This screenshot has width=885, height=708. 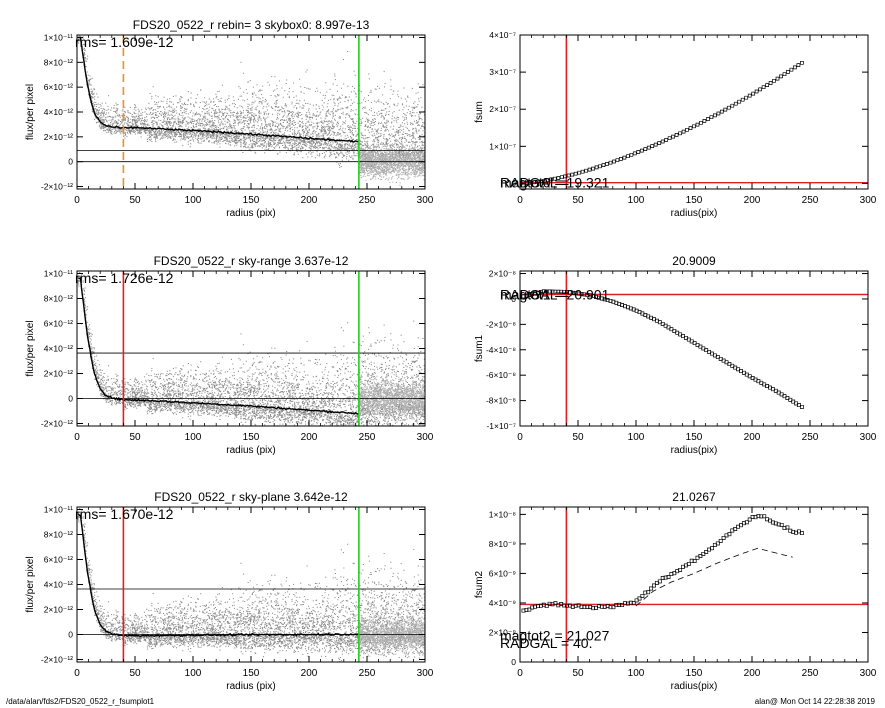 What do you see at coordinates (479, 584) in the screenshot?
I see `y-axis-label: fsum2` at bounding box center [479, 584].